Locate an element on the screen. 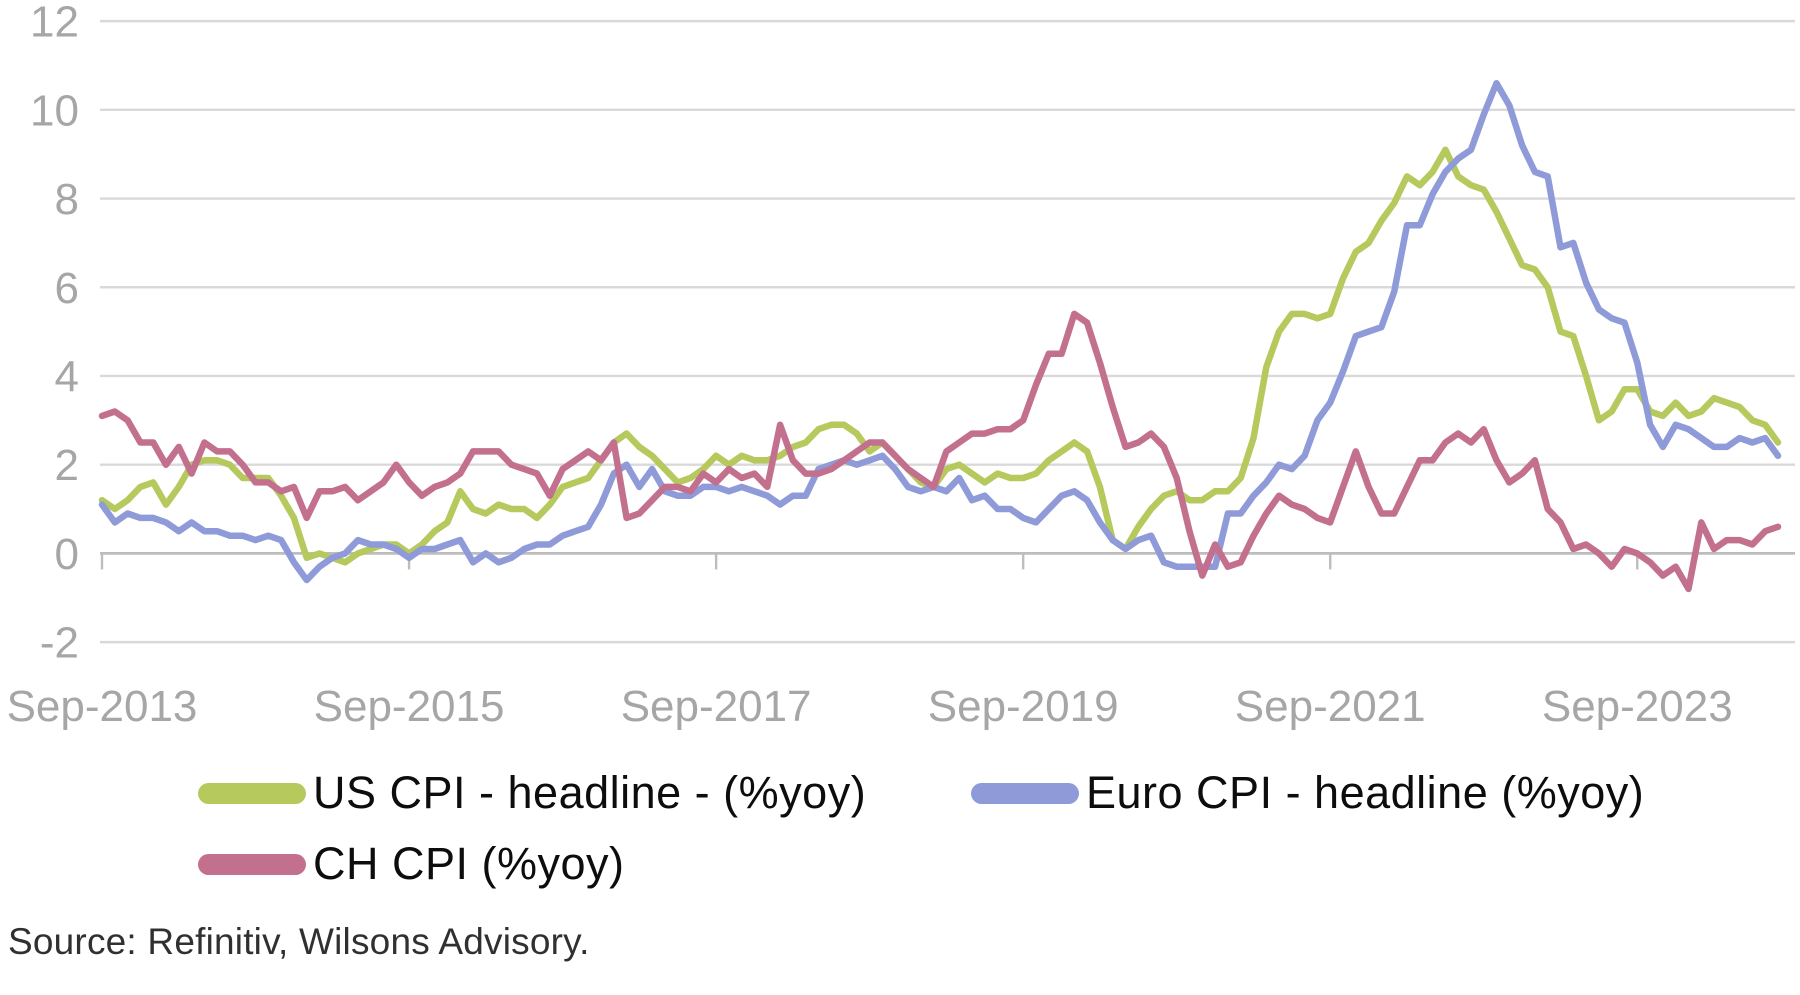 The height and width of the screenshot is (995, 1800). svg-text: 6 is located at coordinates (67, 288).